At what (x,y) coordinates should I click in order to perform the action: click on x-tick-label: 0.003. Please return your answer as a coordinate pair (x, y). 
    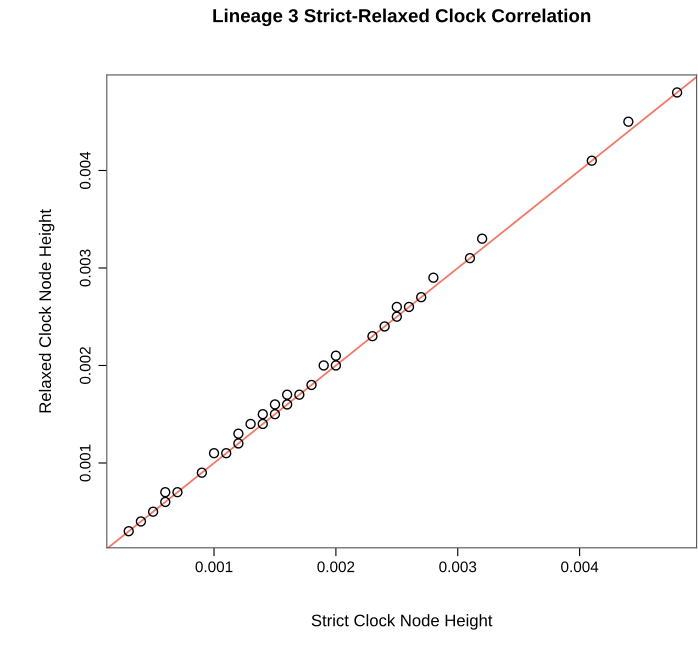
    Looking at the image, I should click on (457, 566).